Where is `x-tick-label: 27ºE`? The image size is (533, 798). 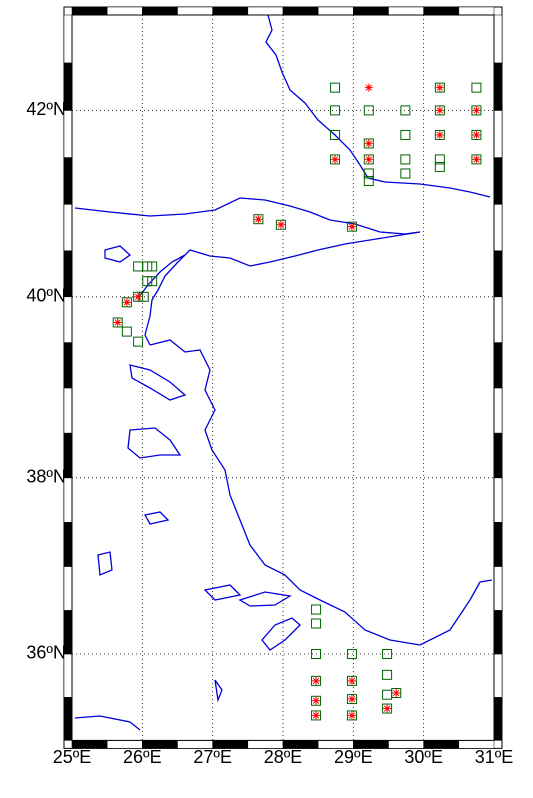
x-tick-label: 27ºE is located at coordinates (212, 757).